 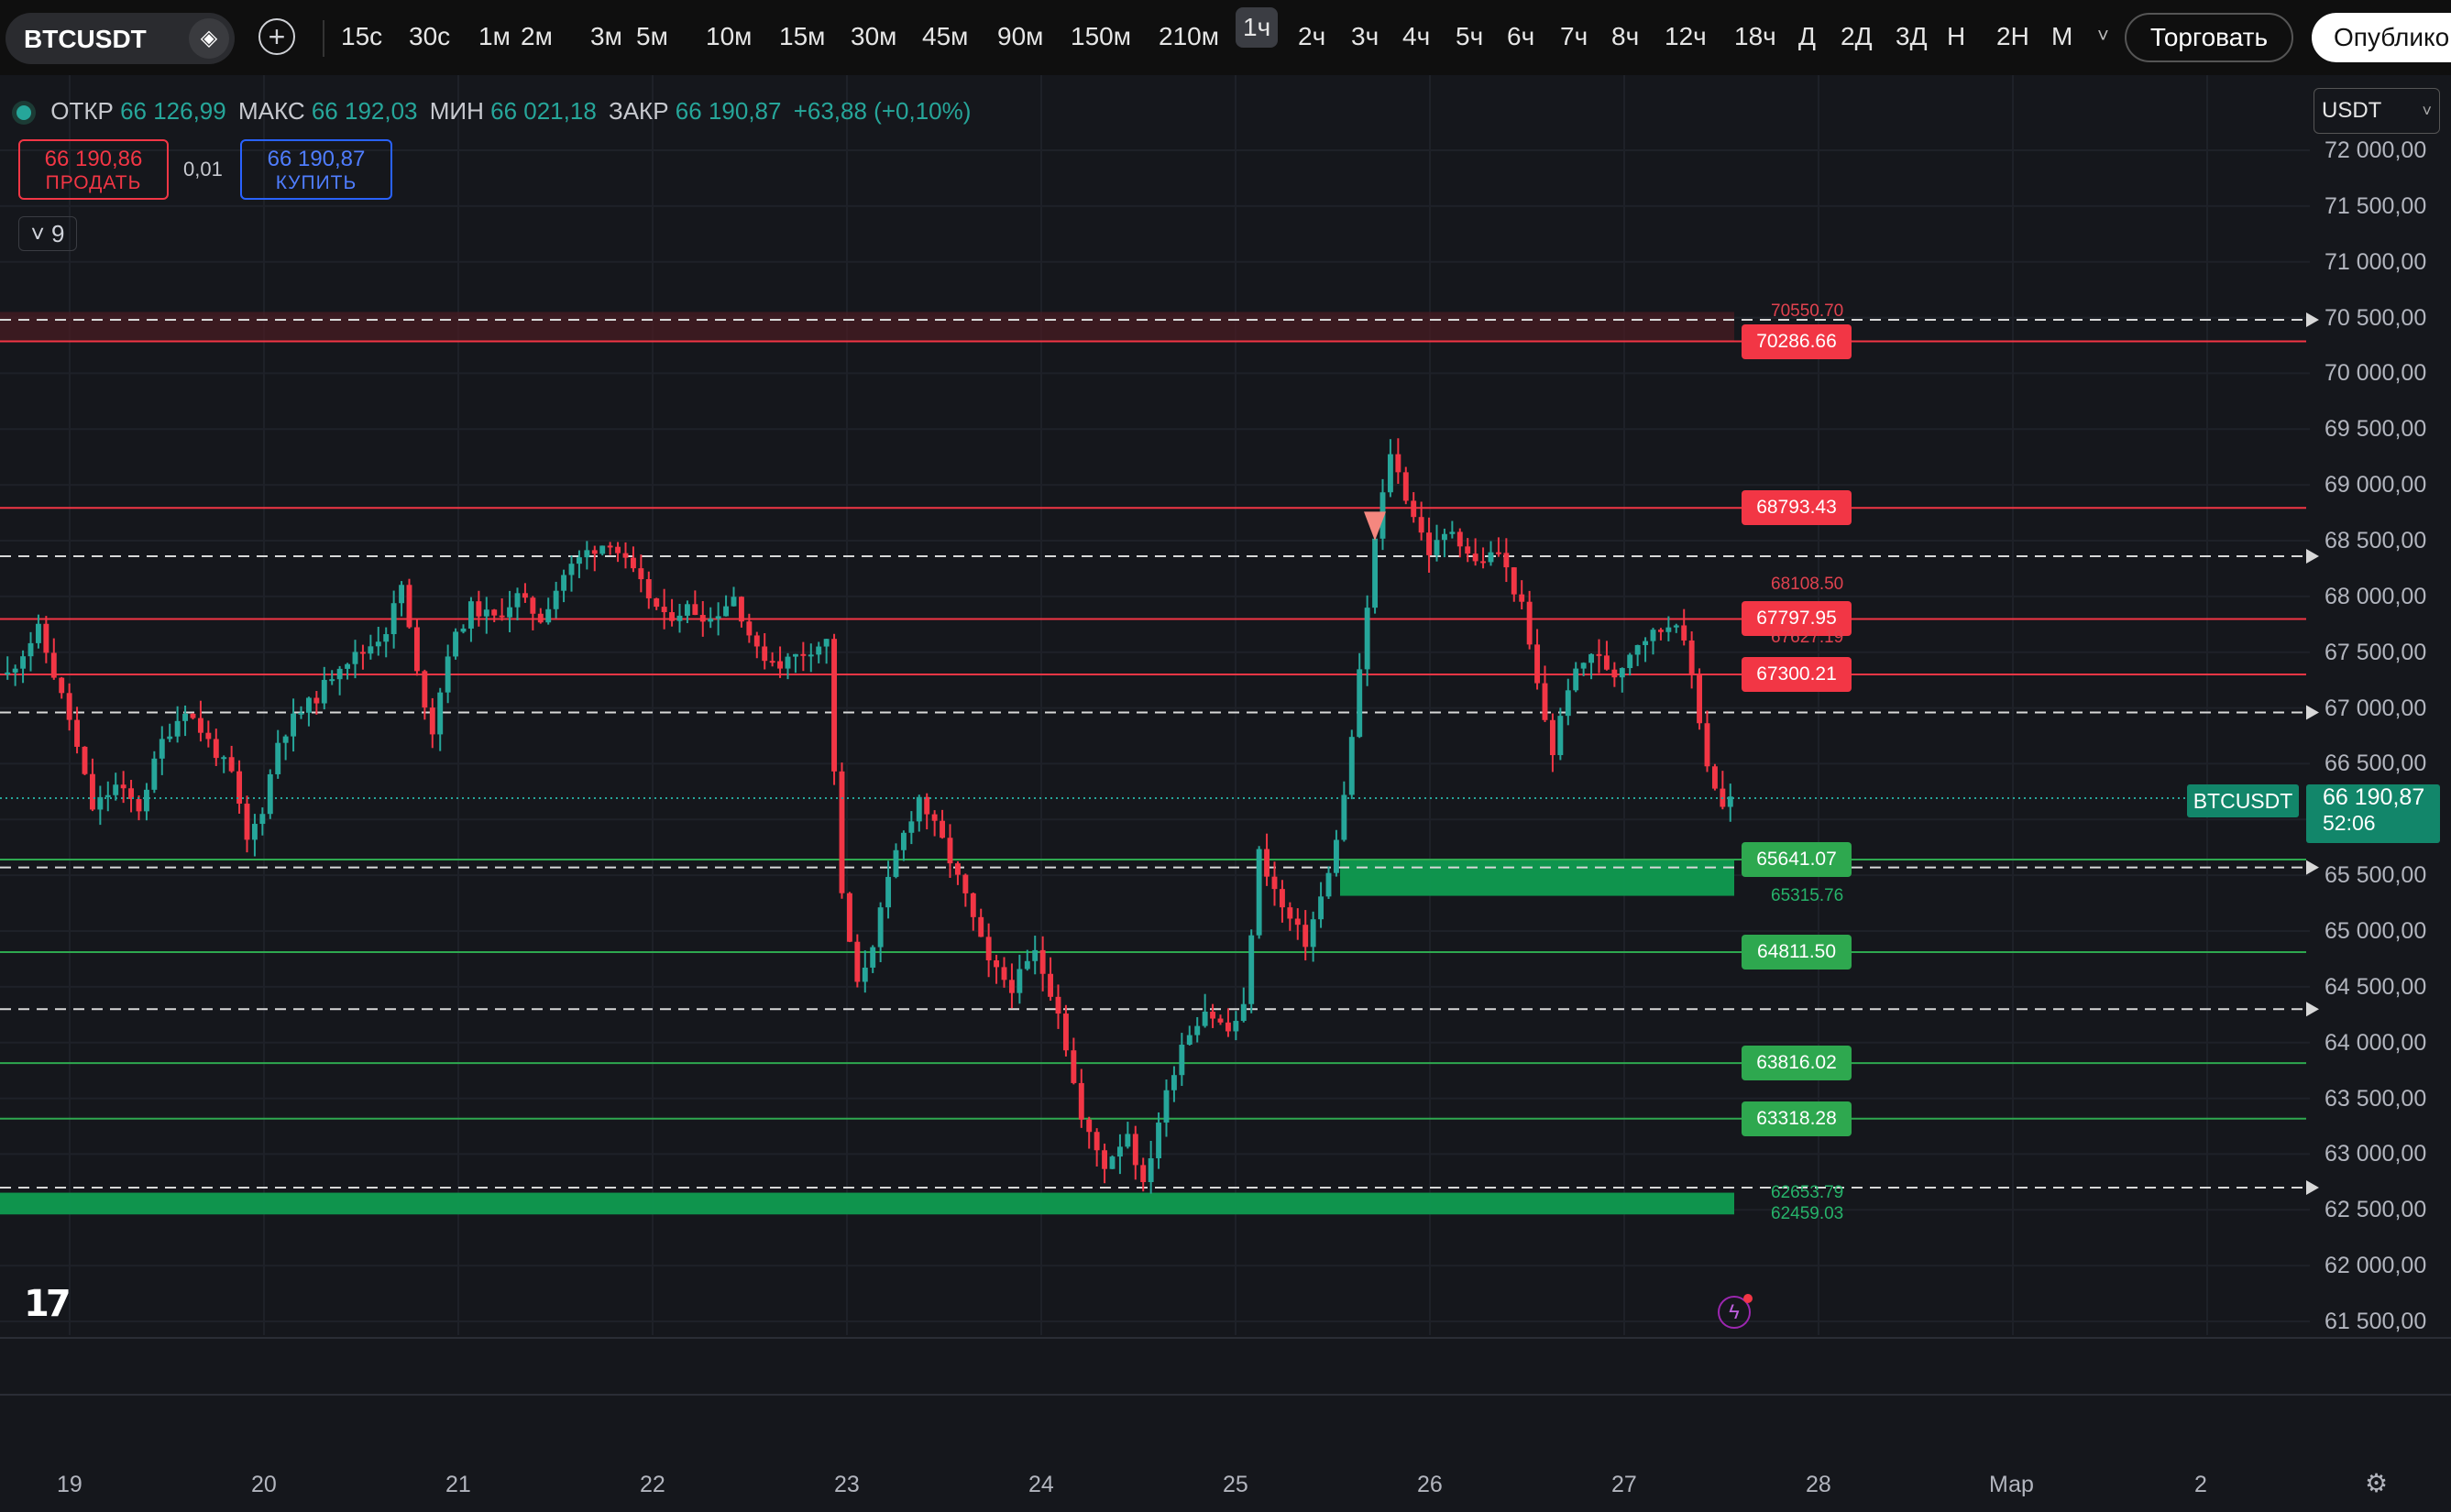 What do you see at coordinates (93, 169) in the screenshot?
I see `sell-button: 66 190,86 ПРОДАТЬ` at bounding box center [93, 169].